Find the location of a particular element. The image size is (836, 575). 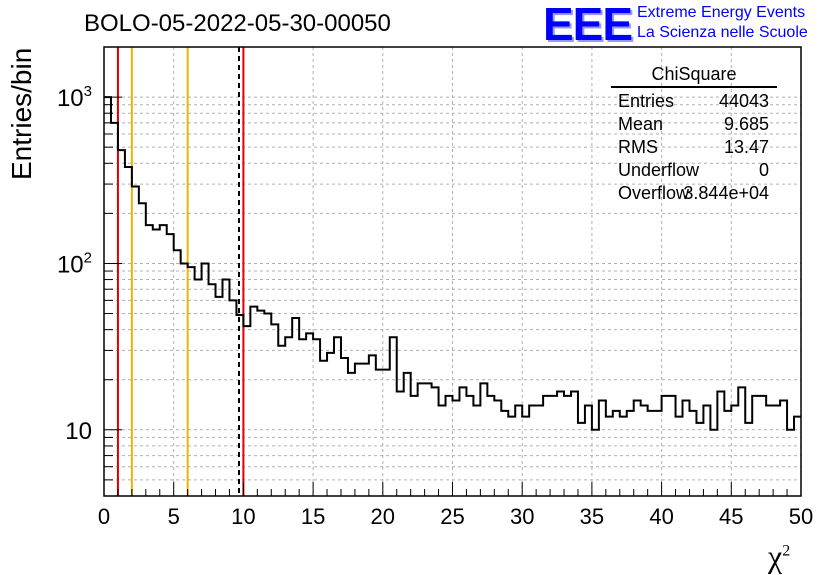

stats-row-mean: Mean 9.685 is located at coordinates (694, 125).